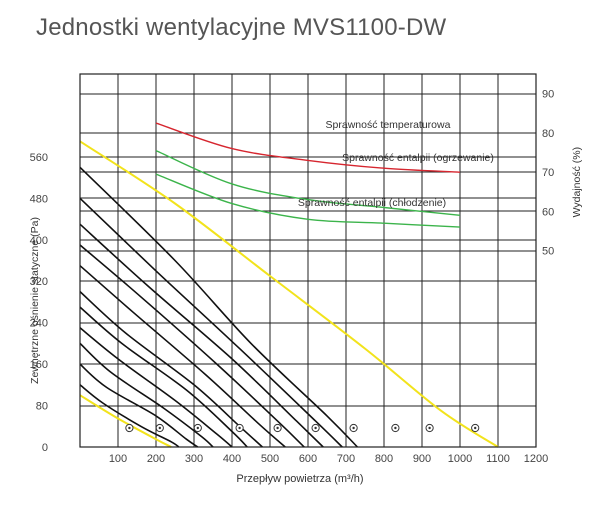 The height and width of the screenshot is (509, 608). What do you see at coordinates (39, 324) in the screenshot?
I see `y-left-tick-label: 240` at bounding box center [39, 324].